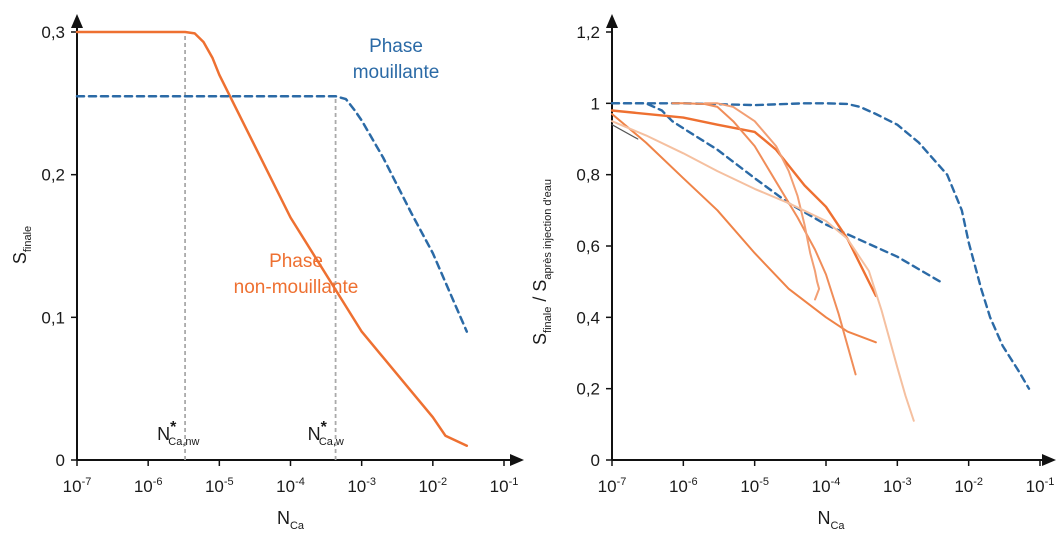 The image size is (1059, 533). What do you see at coordinates (178, 433) in the screenshot?
I see `critical-capillary-label: N* Ca,nw` at bounding box center [178, 433].